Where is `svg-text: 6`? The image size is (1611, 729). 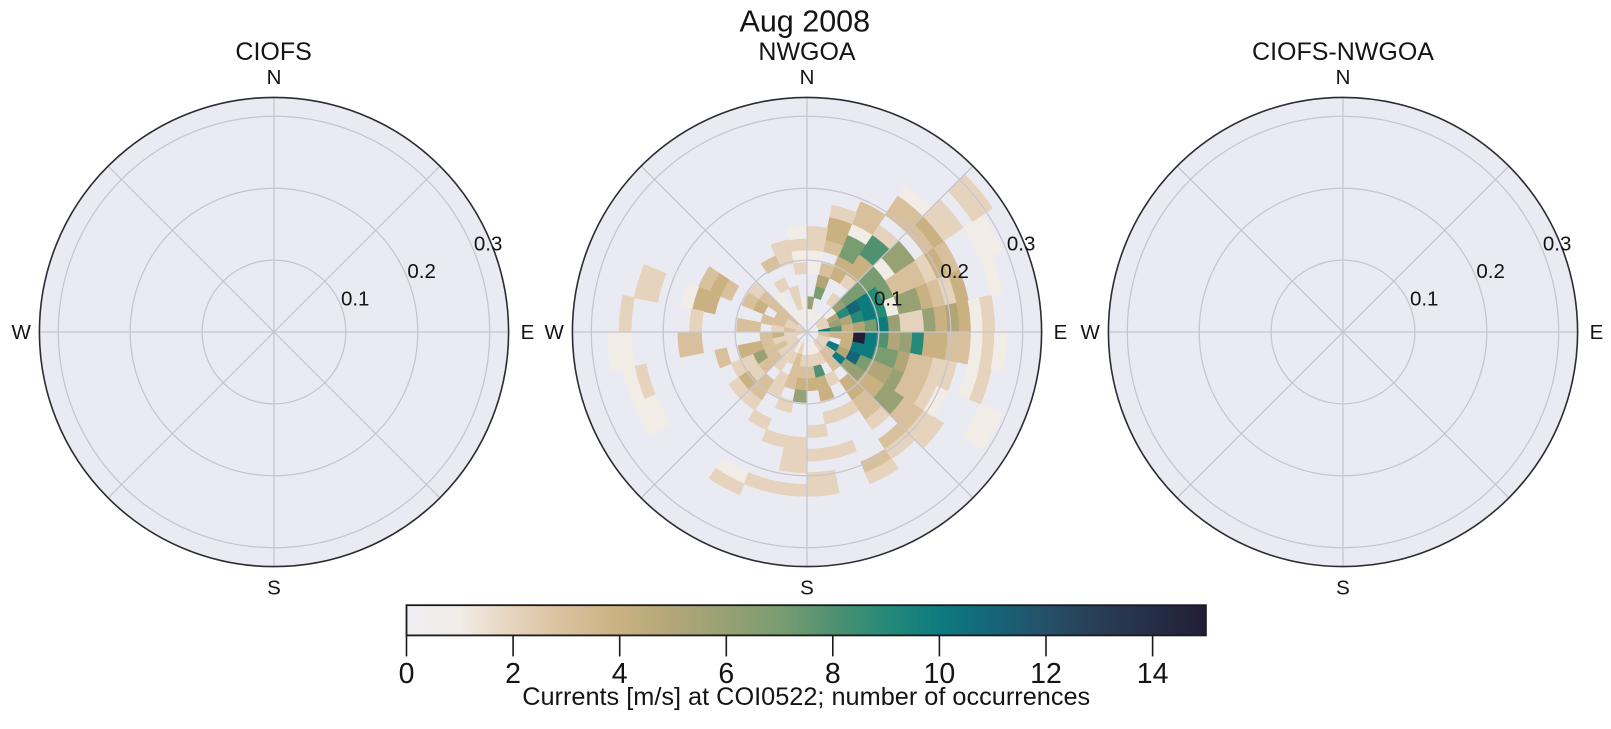 svg-text: 6 is located at coordinates (726, 674).